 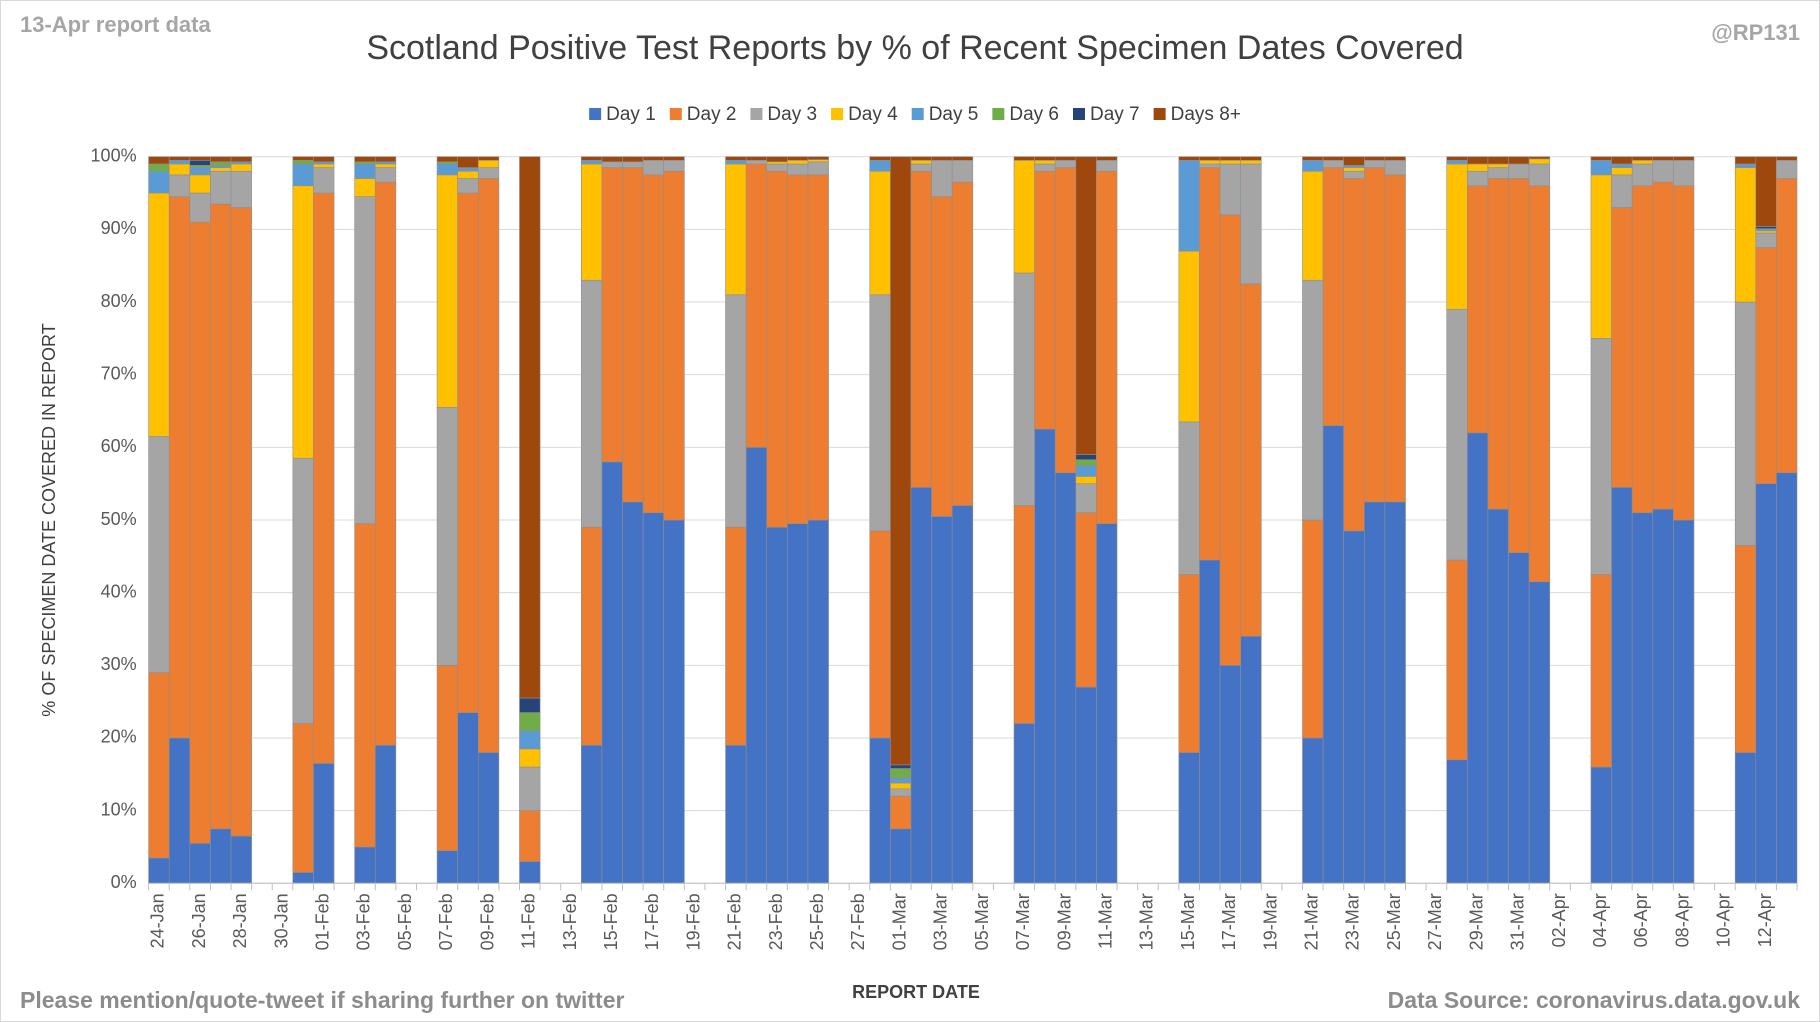 I want to click on legend-label: Day 6, so click(x=1034, y=114).